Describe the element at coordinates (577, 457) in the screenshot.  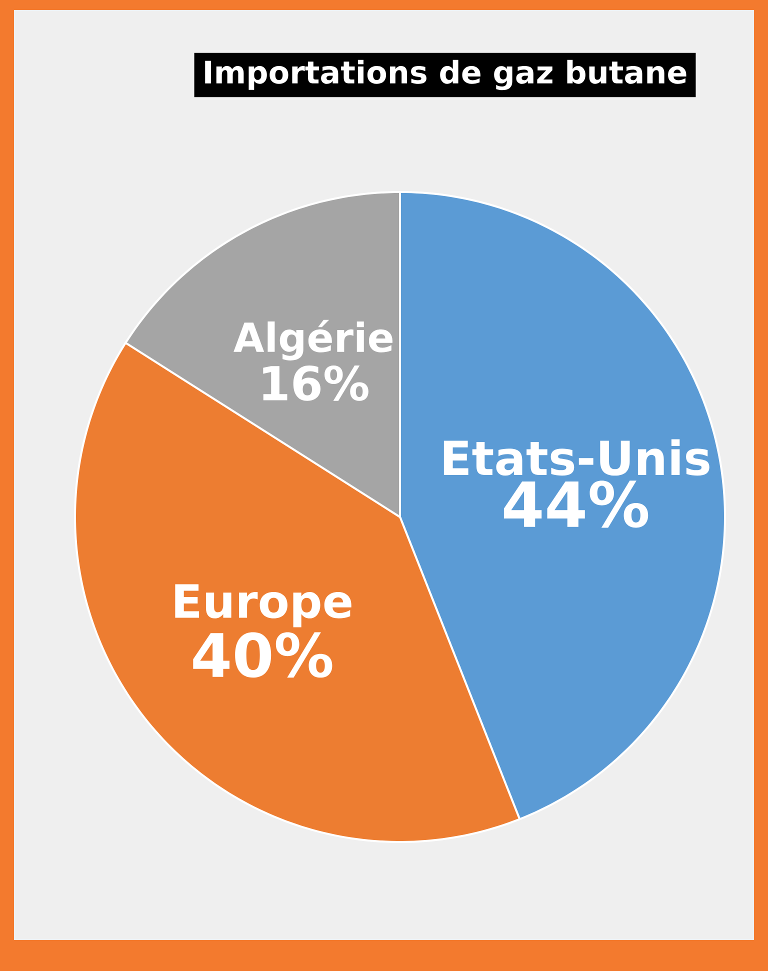
I see `slice-label: Etats-Unis` at that location.